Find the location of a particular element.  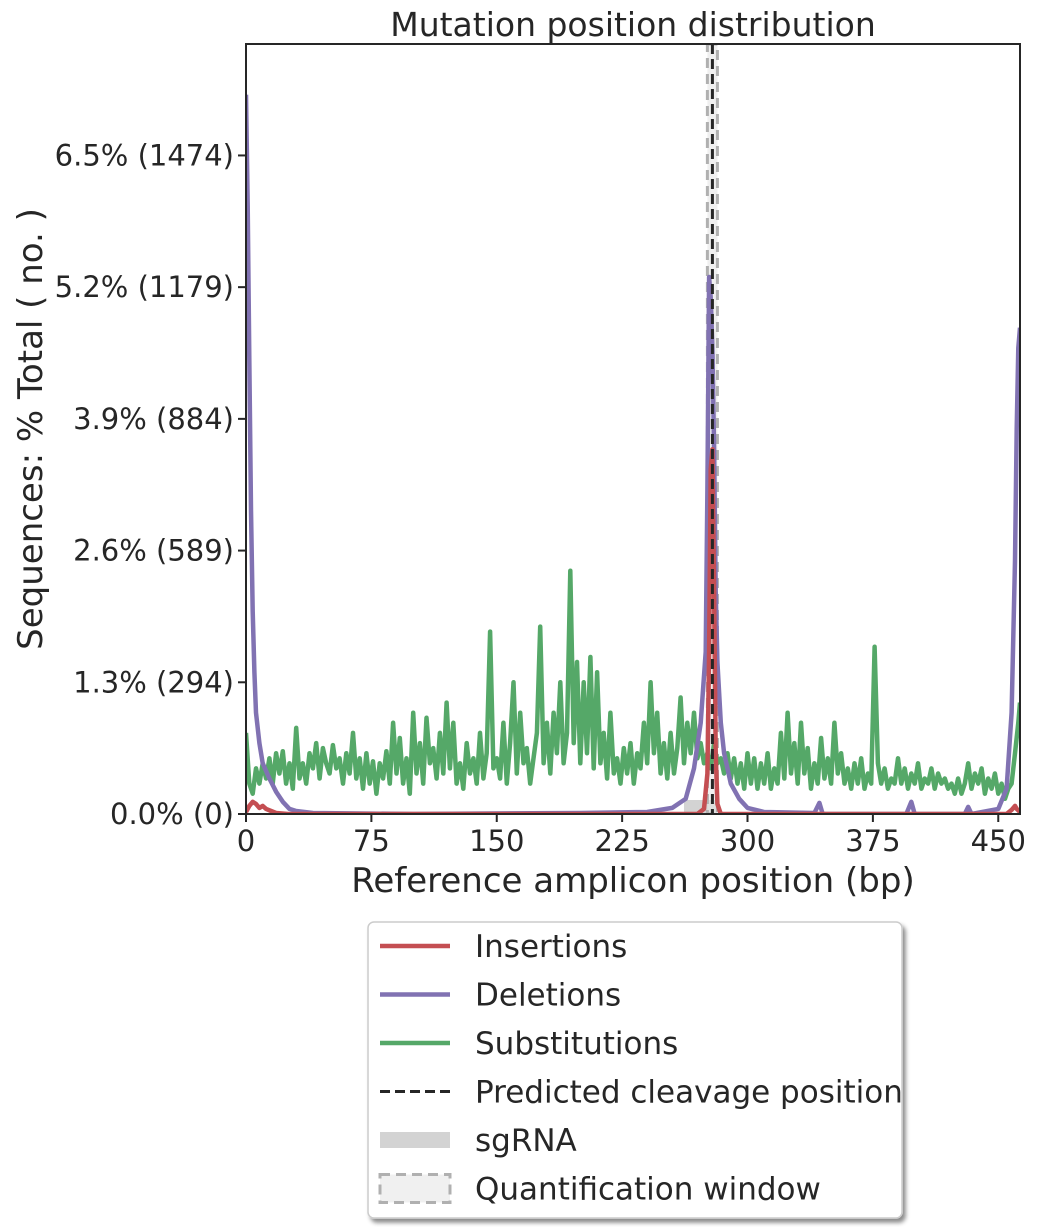

x-tick-label: 0 is located at coordinates (246, 841).